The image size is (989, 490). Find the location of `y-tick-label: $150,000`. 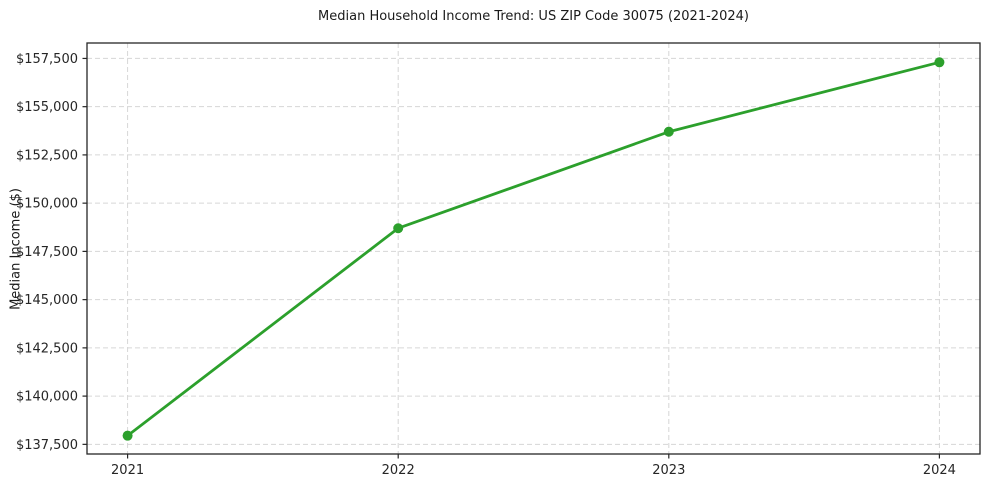

y-tick-label: $150,000 is located at coordinates (47, 204).